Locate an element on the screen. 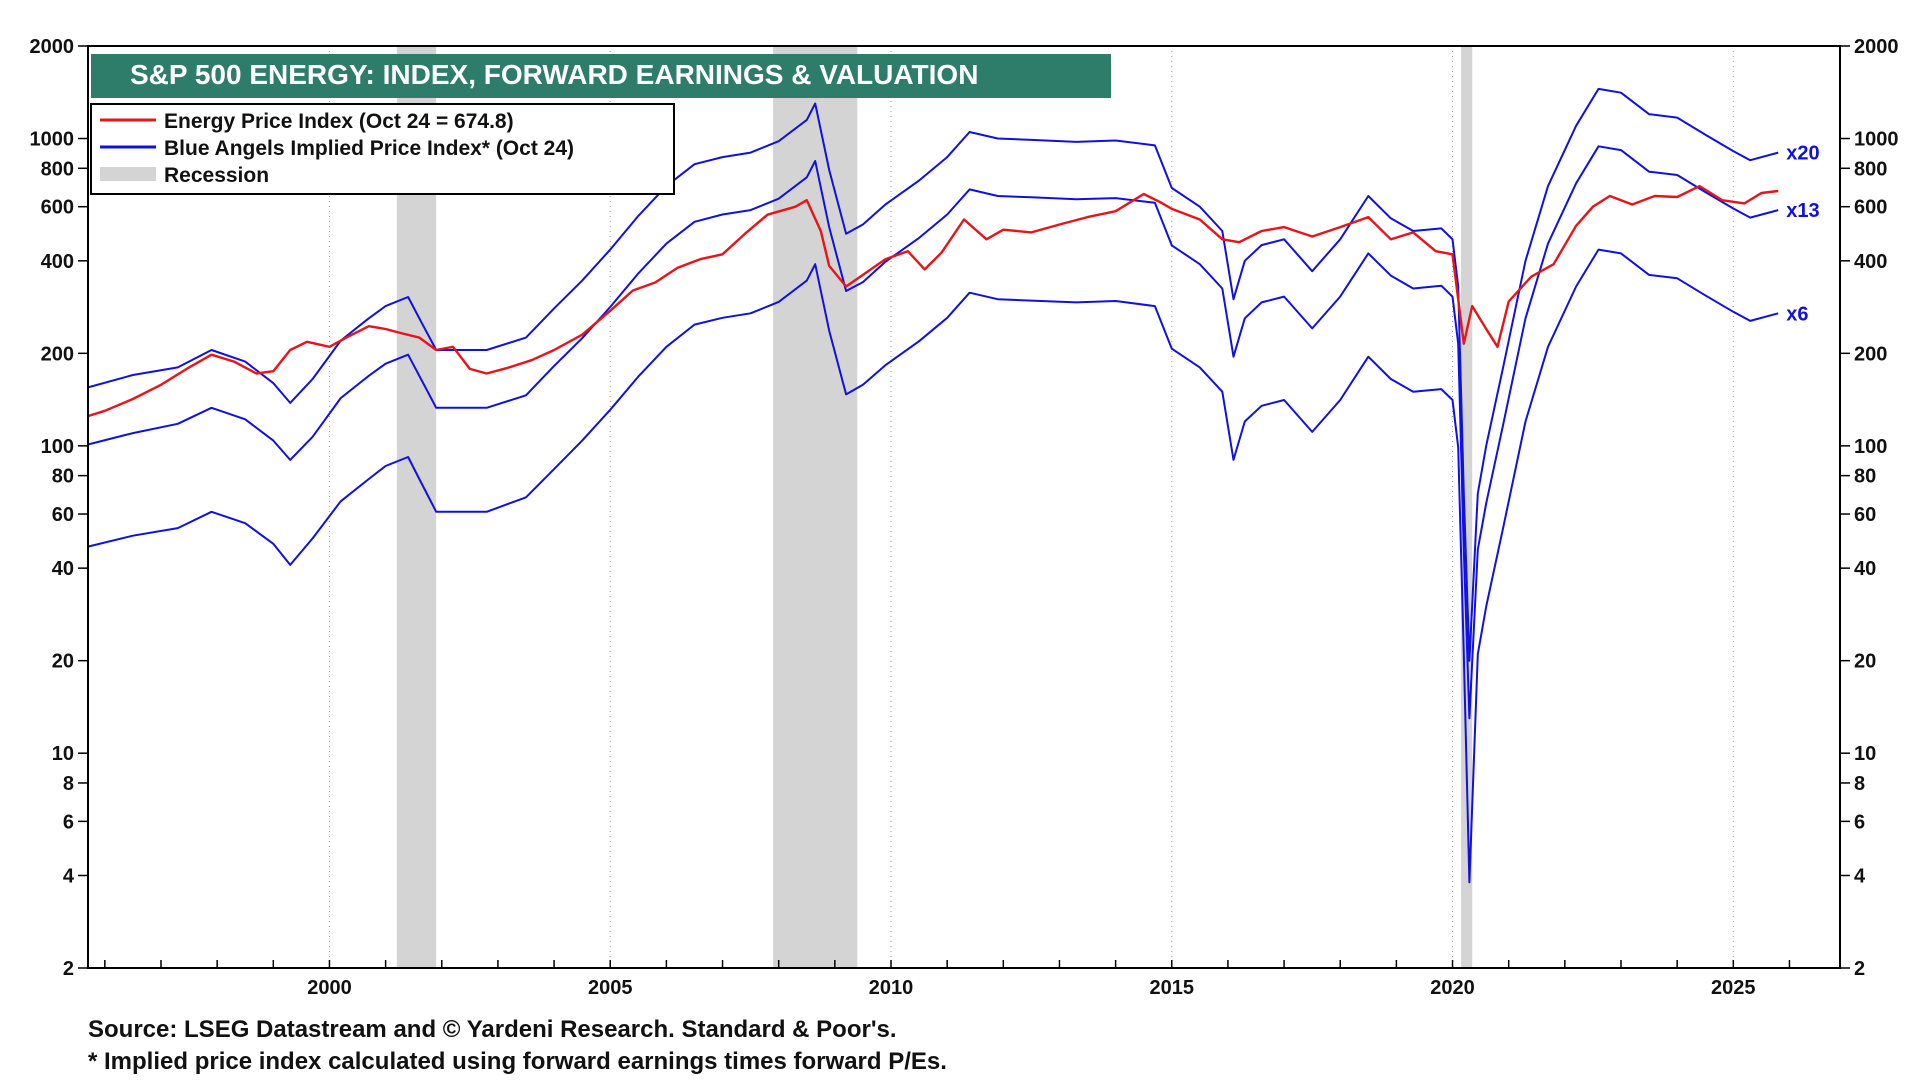 This screenshot has height=1080, width=1920. x-tick-label: 2015 is located at coordinates (1172, 988).